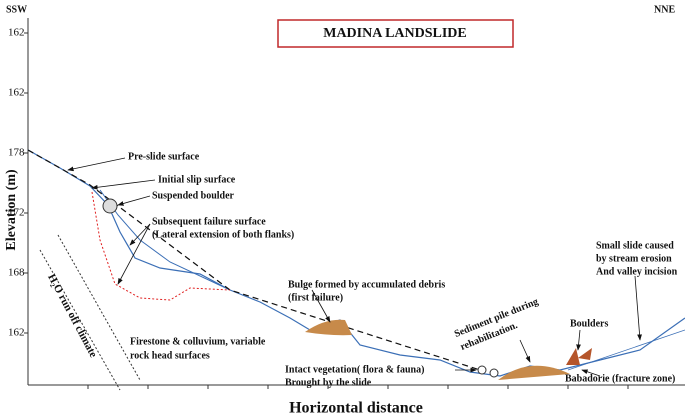  Describe the element at coordinates (110, 206) in the screenshot. I see `boulder` at that location.